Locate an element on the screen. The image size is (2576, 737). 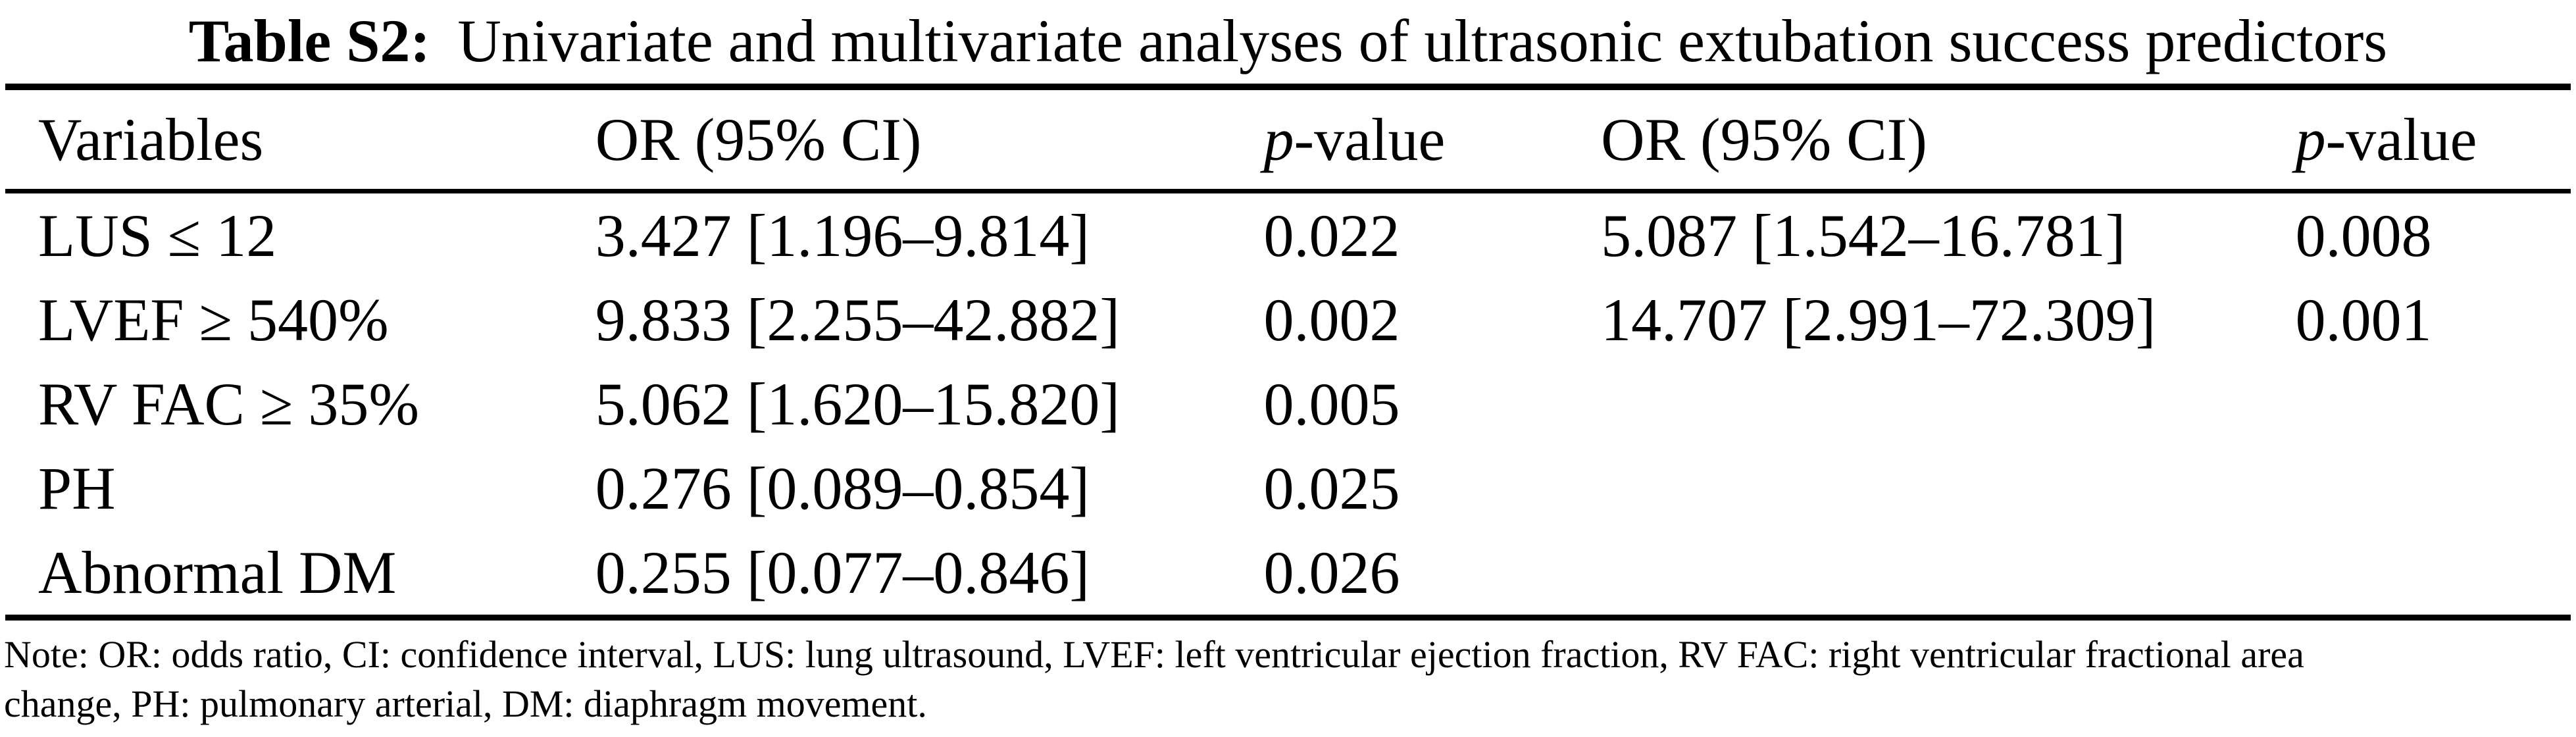
cell-variable: LUS ≤ 12 is located at coordinates (157, 235).